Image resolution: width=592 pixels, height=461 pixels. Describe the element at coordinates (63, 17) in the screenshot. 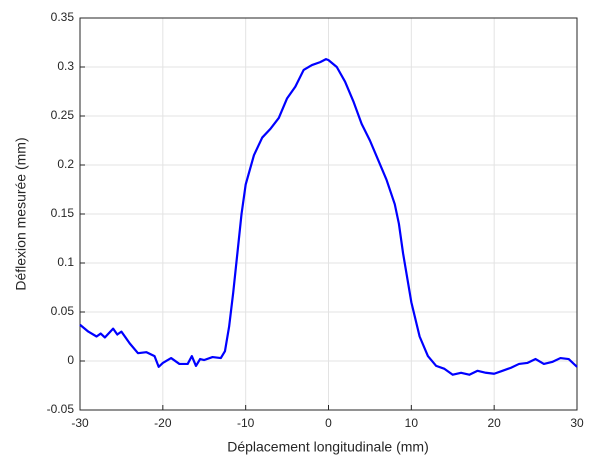

I see `y-tick-label: 0.35` at that location.